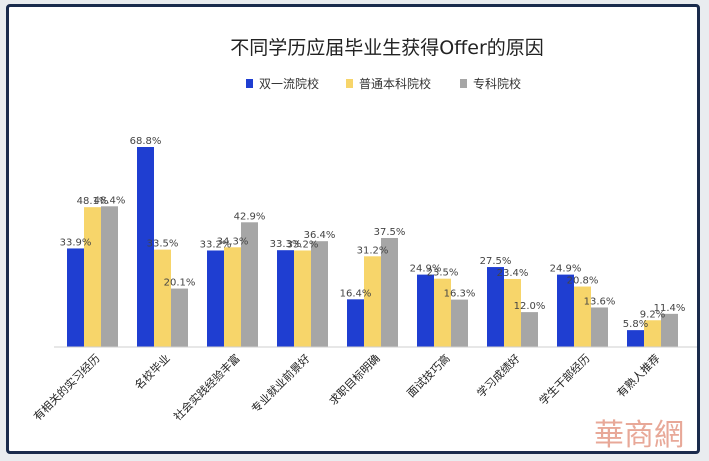  I want to click on data-label-0-2: 48.4%, so click(110, 200).